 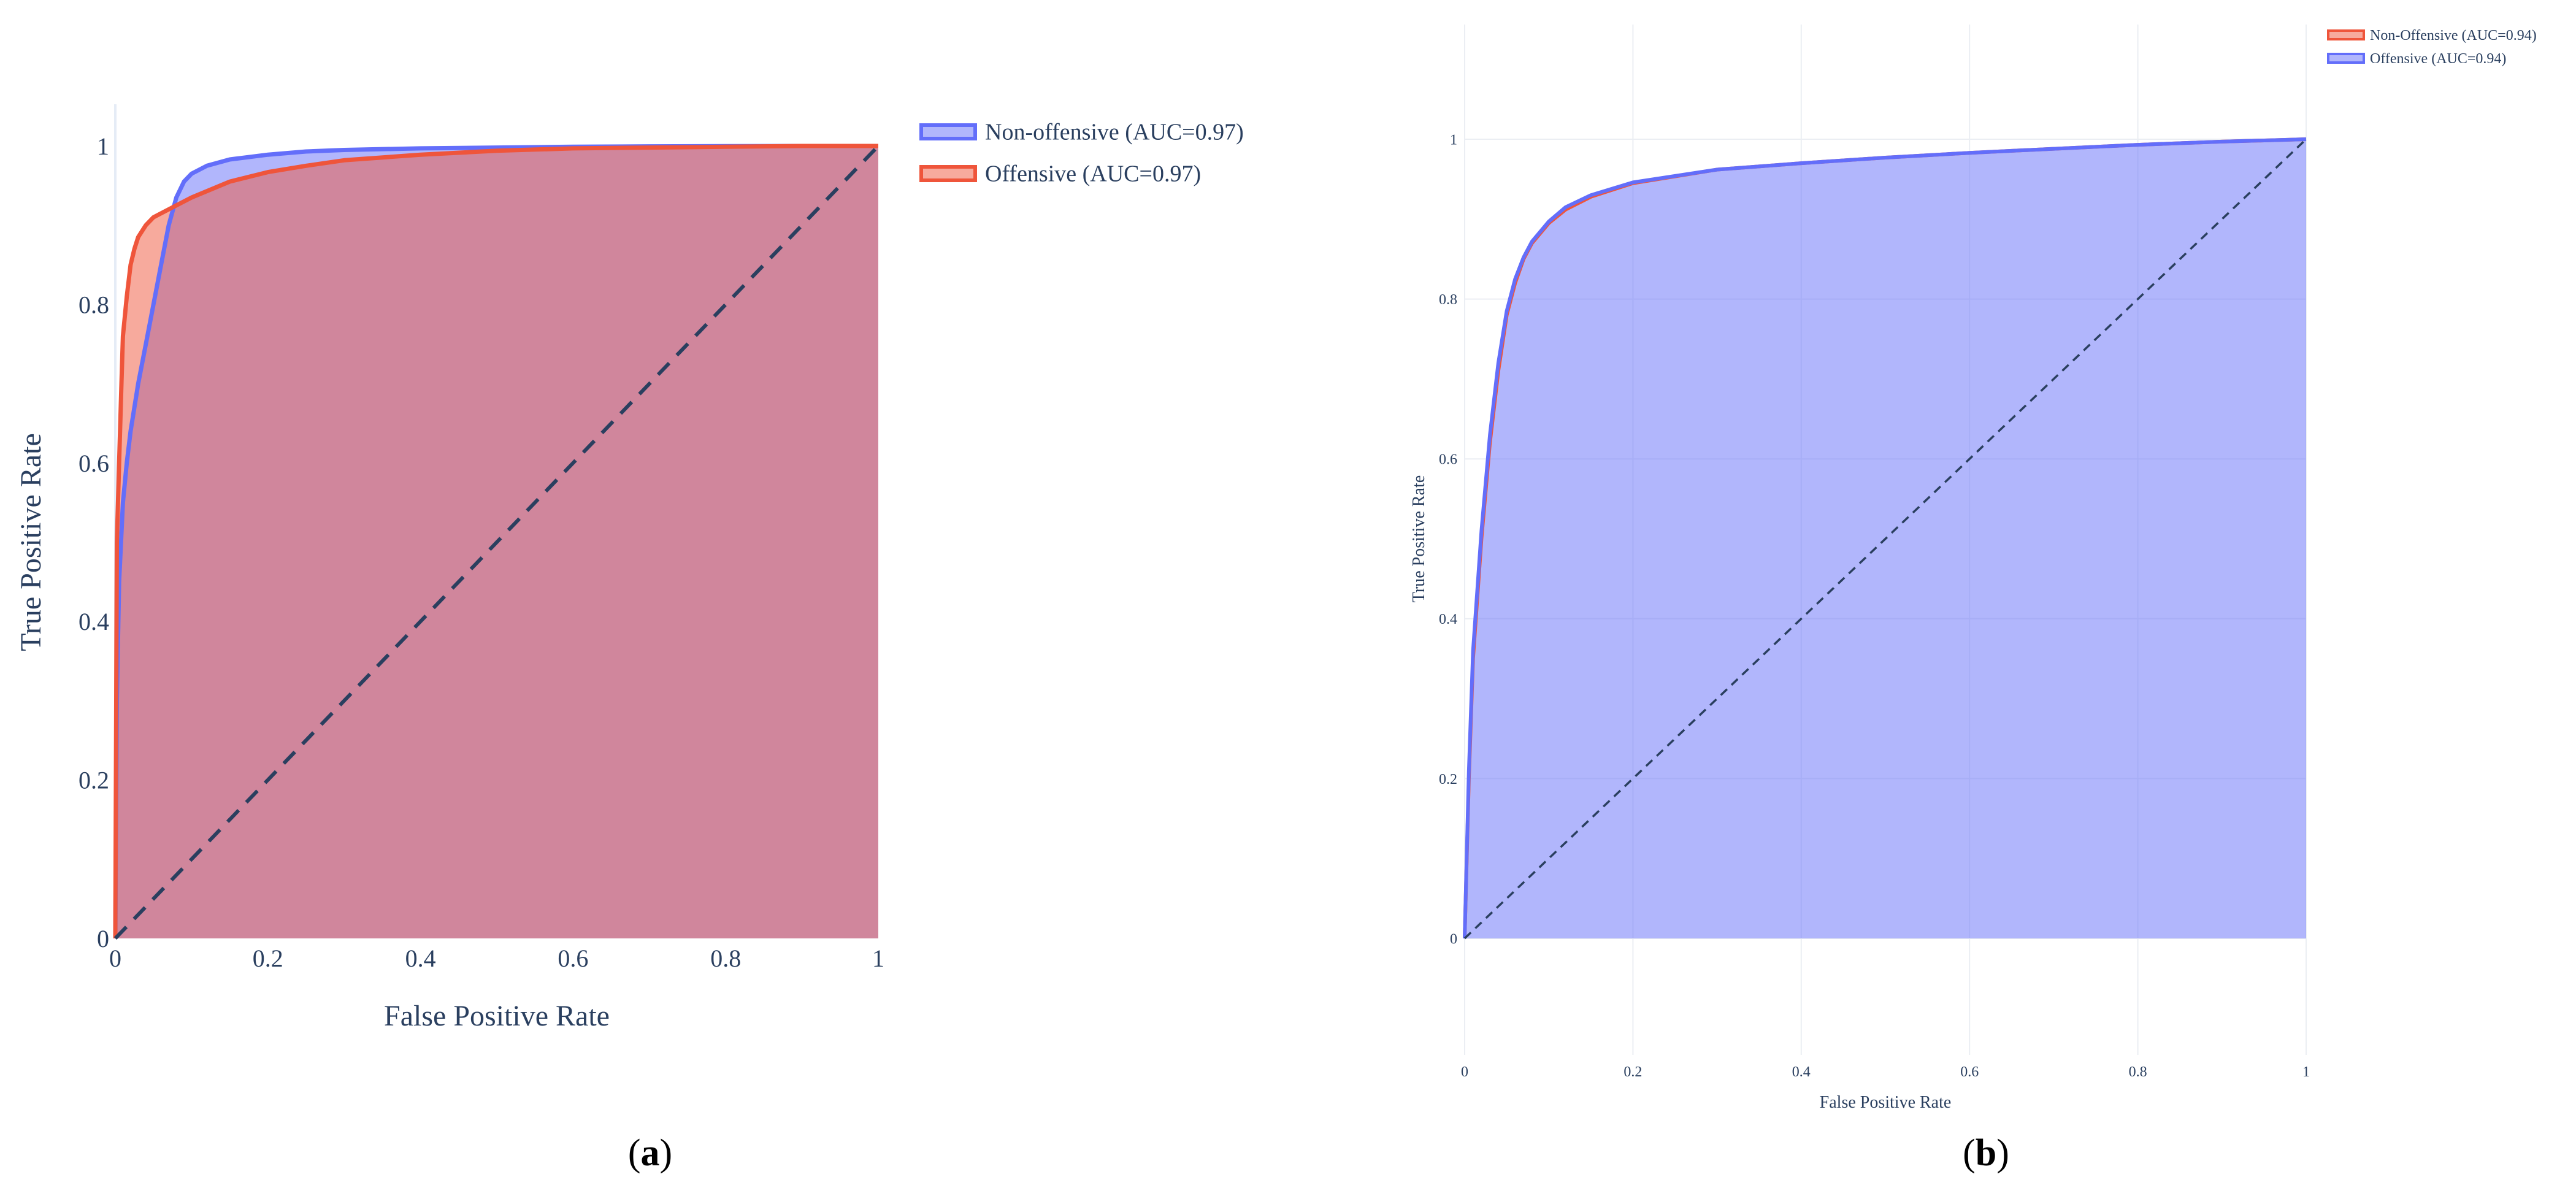 What do you see at coordinates (2453, 36) in the screenshot?
I see `legend-label: Non-Offensive (AUC=0.94)` at bounding box center [2453, 36].